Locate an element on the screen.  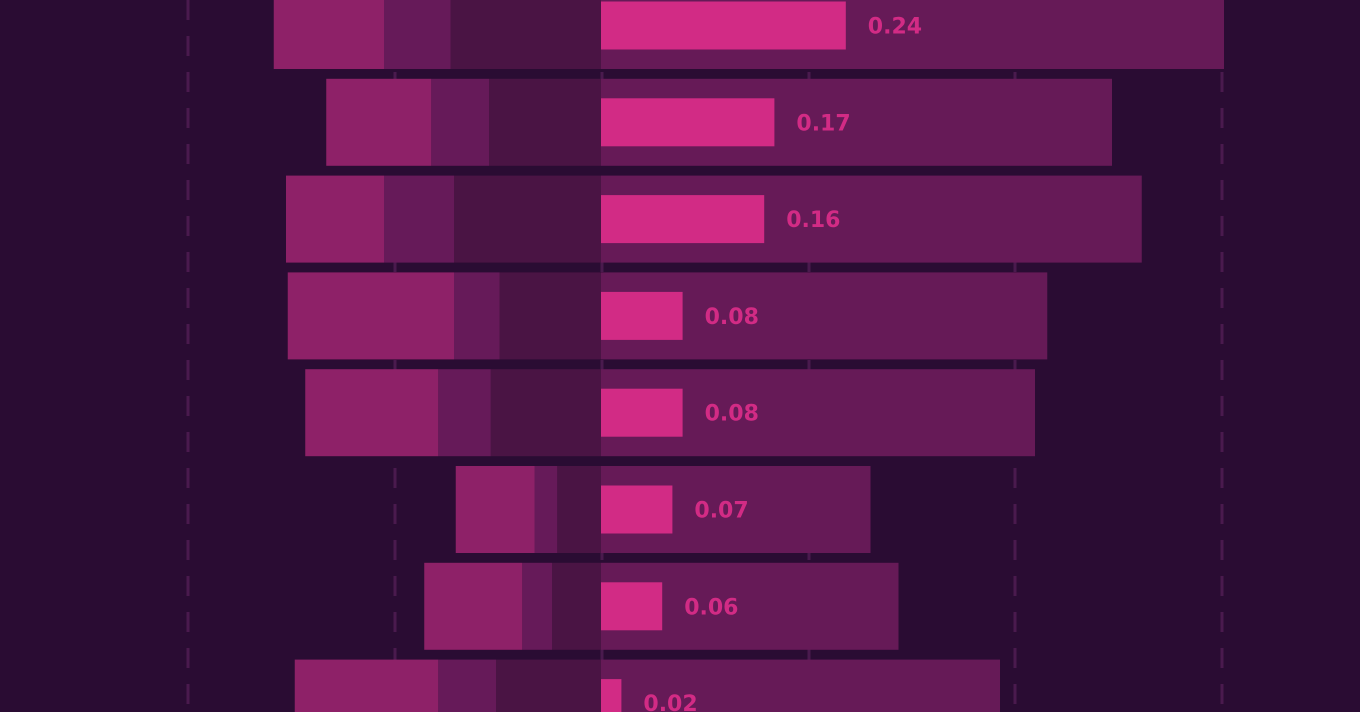
bar-row: 0.16 is located at coordinates (714, 219).